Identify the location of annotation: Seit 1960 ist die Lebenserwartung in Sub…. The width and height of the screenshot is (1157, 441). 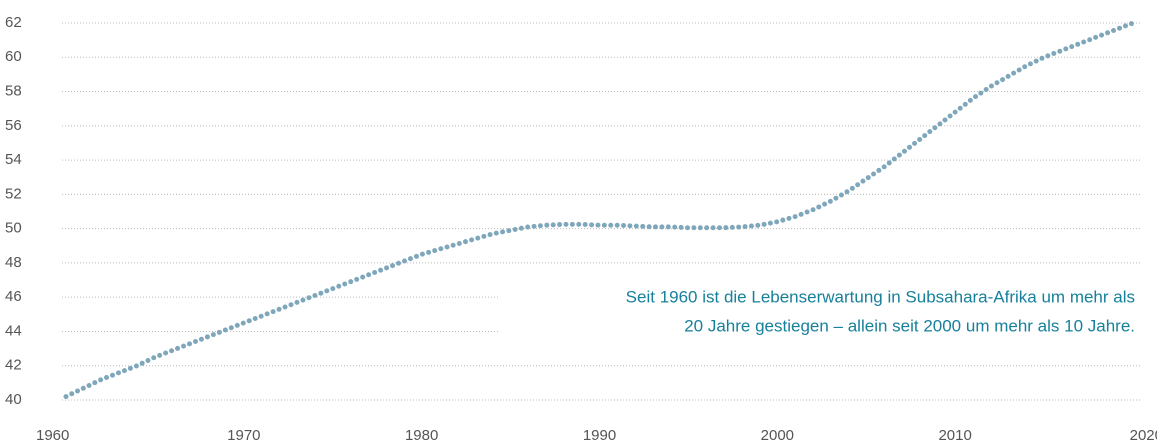
(880, 296).